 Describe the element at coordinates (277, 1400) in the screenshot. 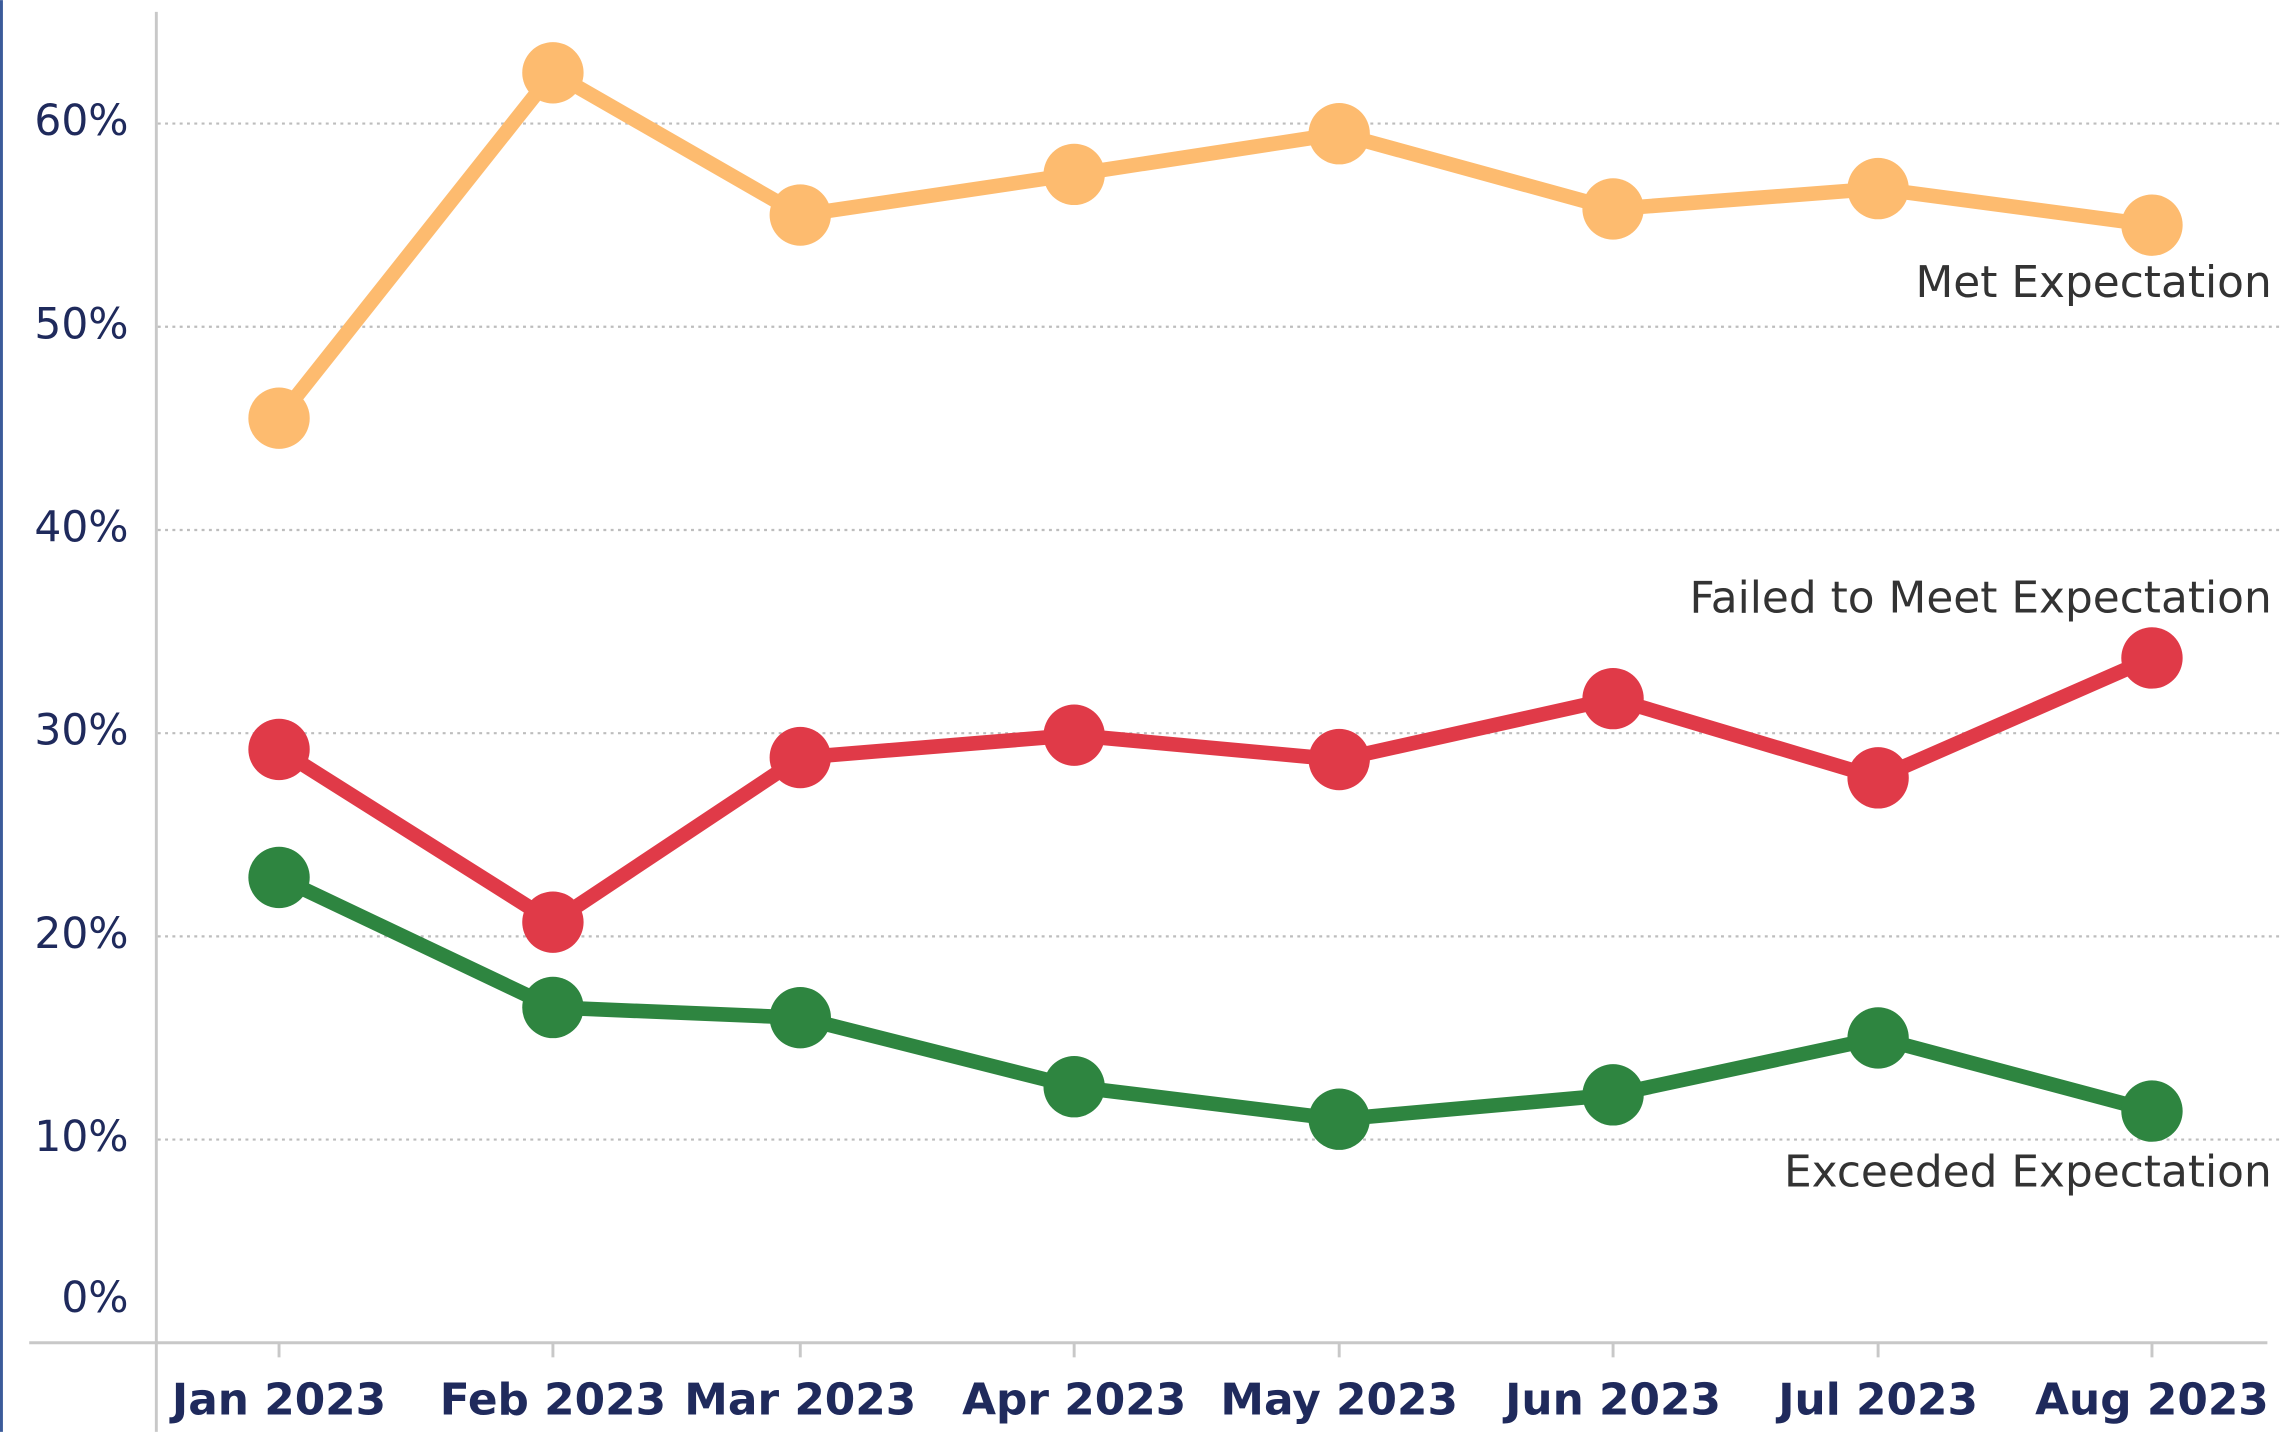

I see `x-tick-label: Jan 2023` at that location.